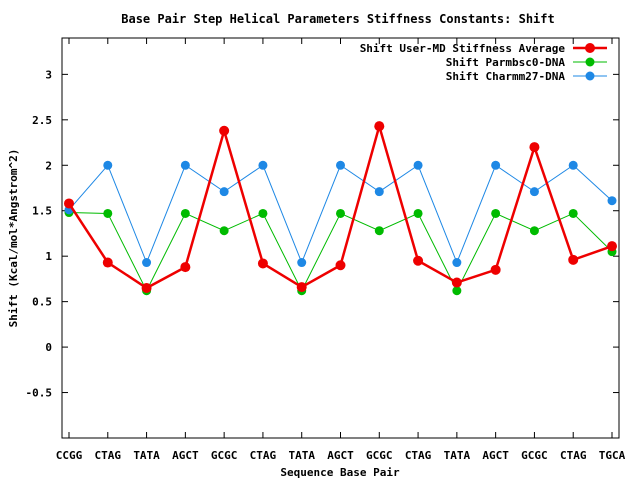 The height and width of the screenshot is (480, 640). What do you see at coordinates (48, 74) in the screenshot?
I see `y-tick-label: 3` at bounding box center [48, 74].